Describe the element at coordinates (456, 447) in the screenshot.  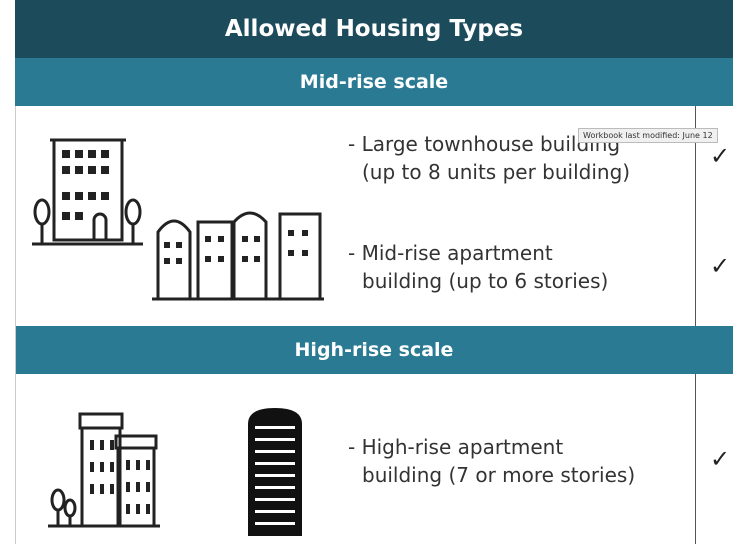
I see `item-text: - High-rise apartment` at that location.